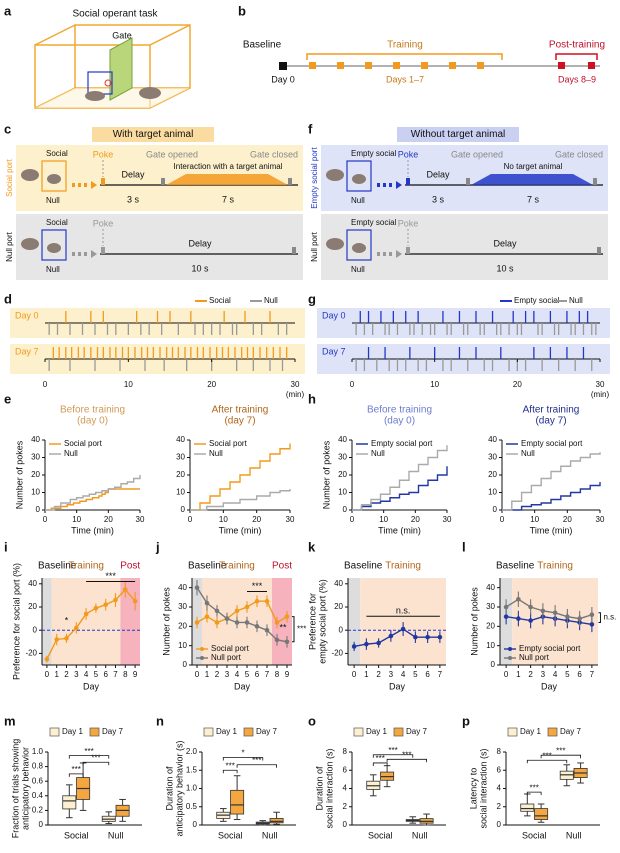 The height and width of the screenshot is (853, 620). What do you see at coordinates (294, 250) in the screenshot?
I see `end-mark` at bounding box center [294, 250].